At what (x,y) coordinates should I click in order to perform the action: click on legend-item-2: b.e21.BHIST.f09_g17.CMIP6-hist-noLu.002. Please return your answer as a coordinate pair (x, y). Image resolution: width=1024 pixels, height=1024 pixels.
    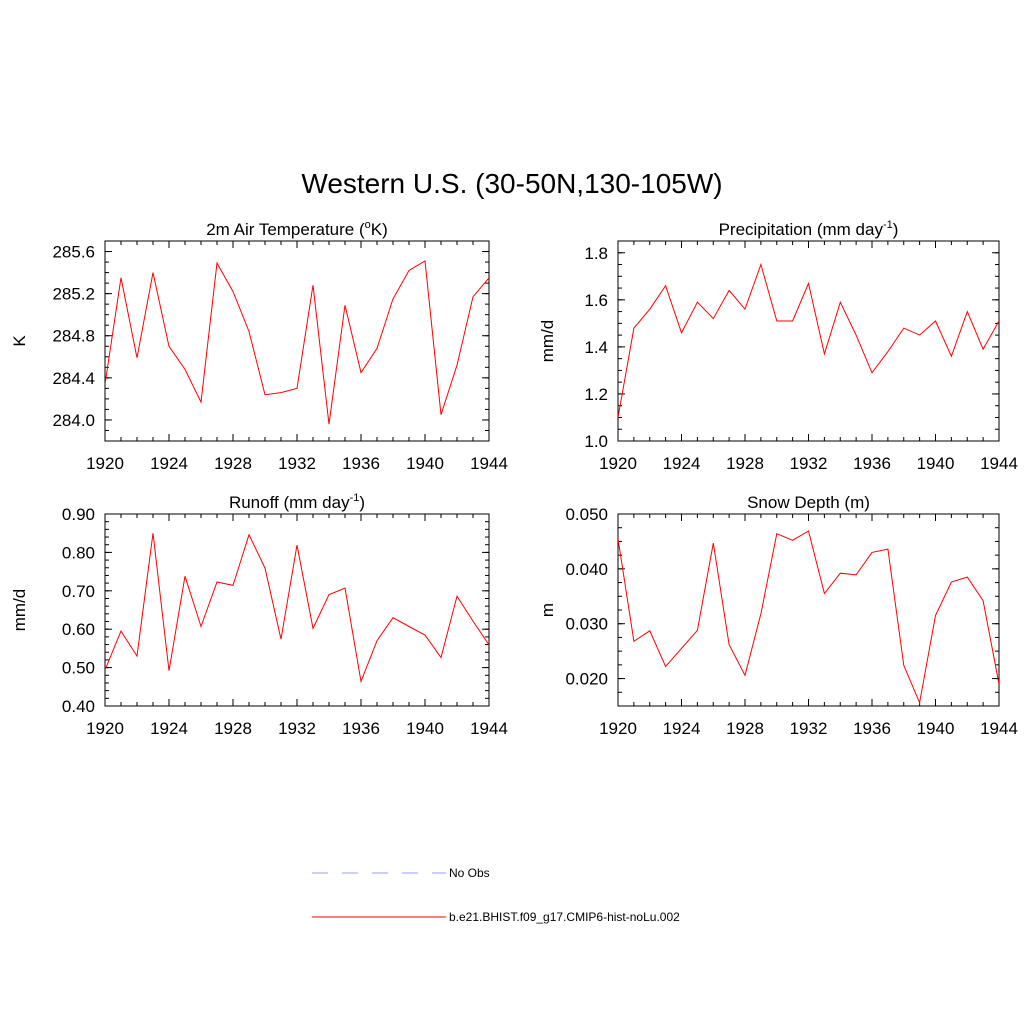
    Looking at the image, I should click on (496, 917).